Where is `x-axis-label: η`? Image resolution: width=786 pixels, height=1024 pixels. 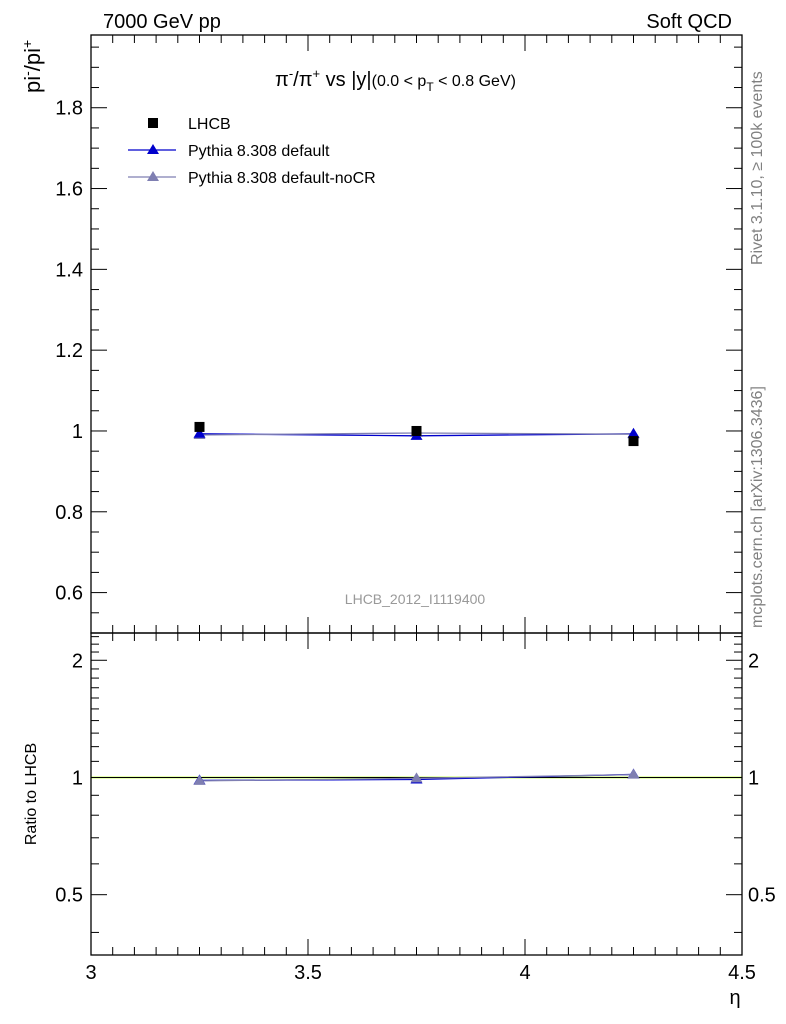 x-axis-label: η is located at coordinates (734, 998).